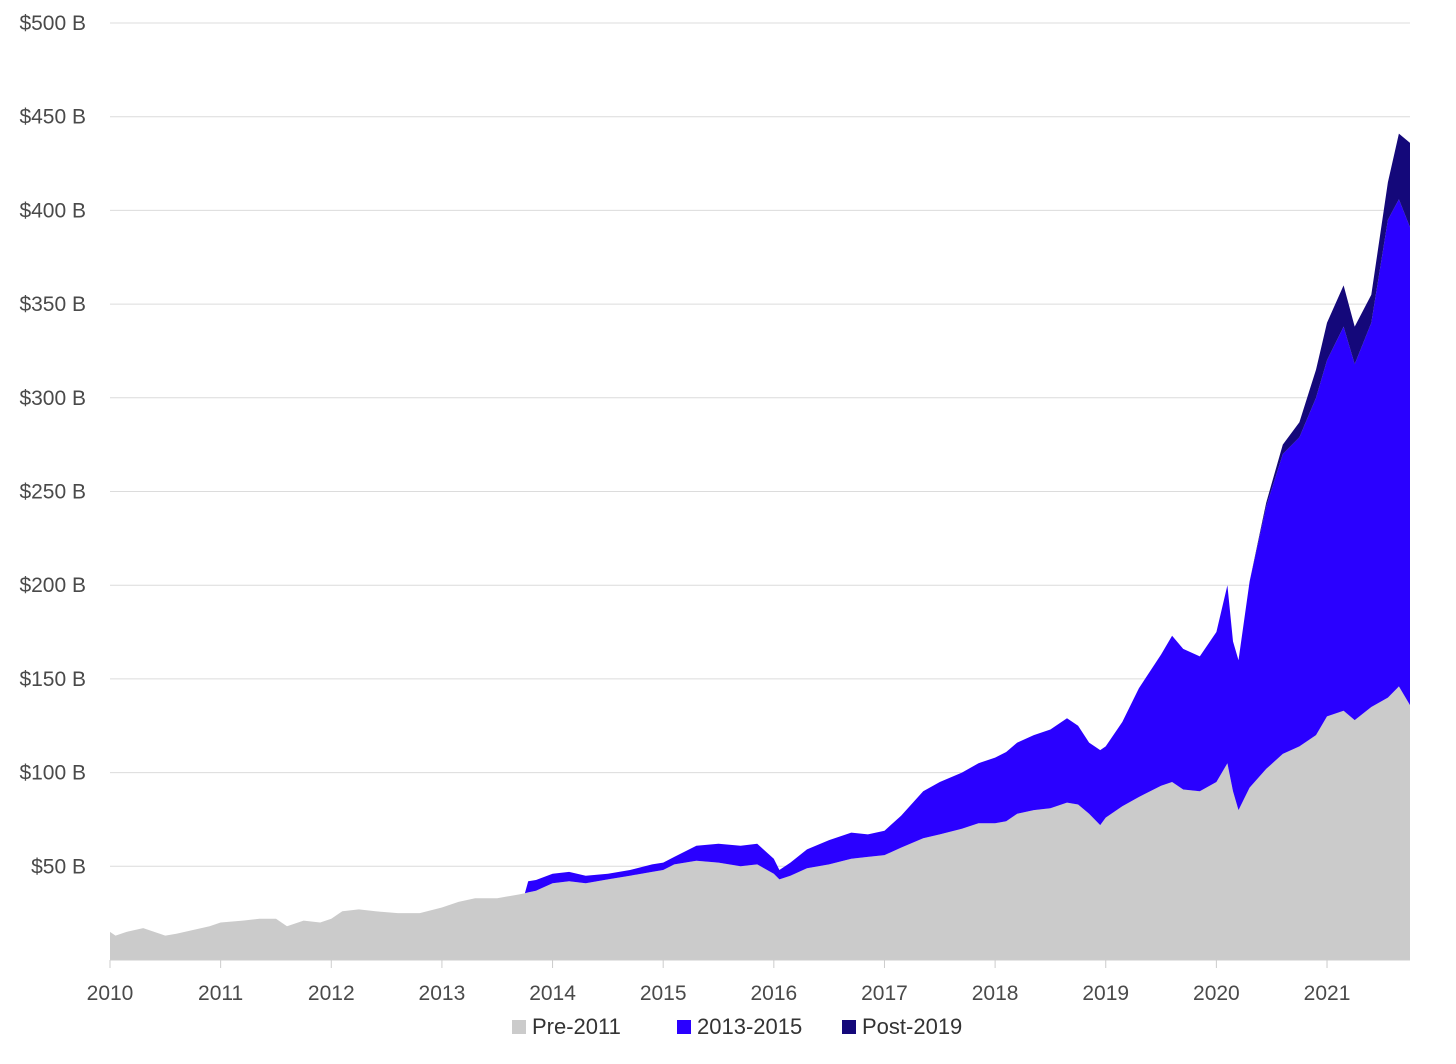  Describe the element at coordinates (52, 304) in the screenshot. I see `y-tick-label: $350 B` at that location.